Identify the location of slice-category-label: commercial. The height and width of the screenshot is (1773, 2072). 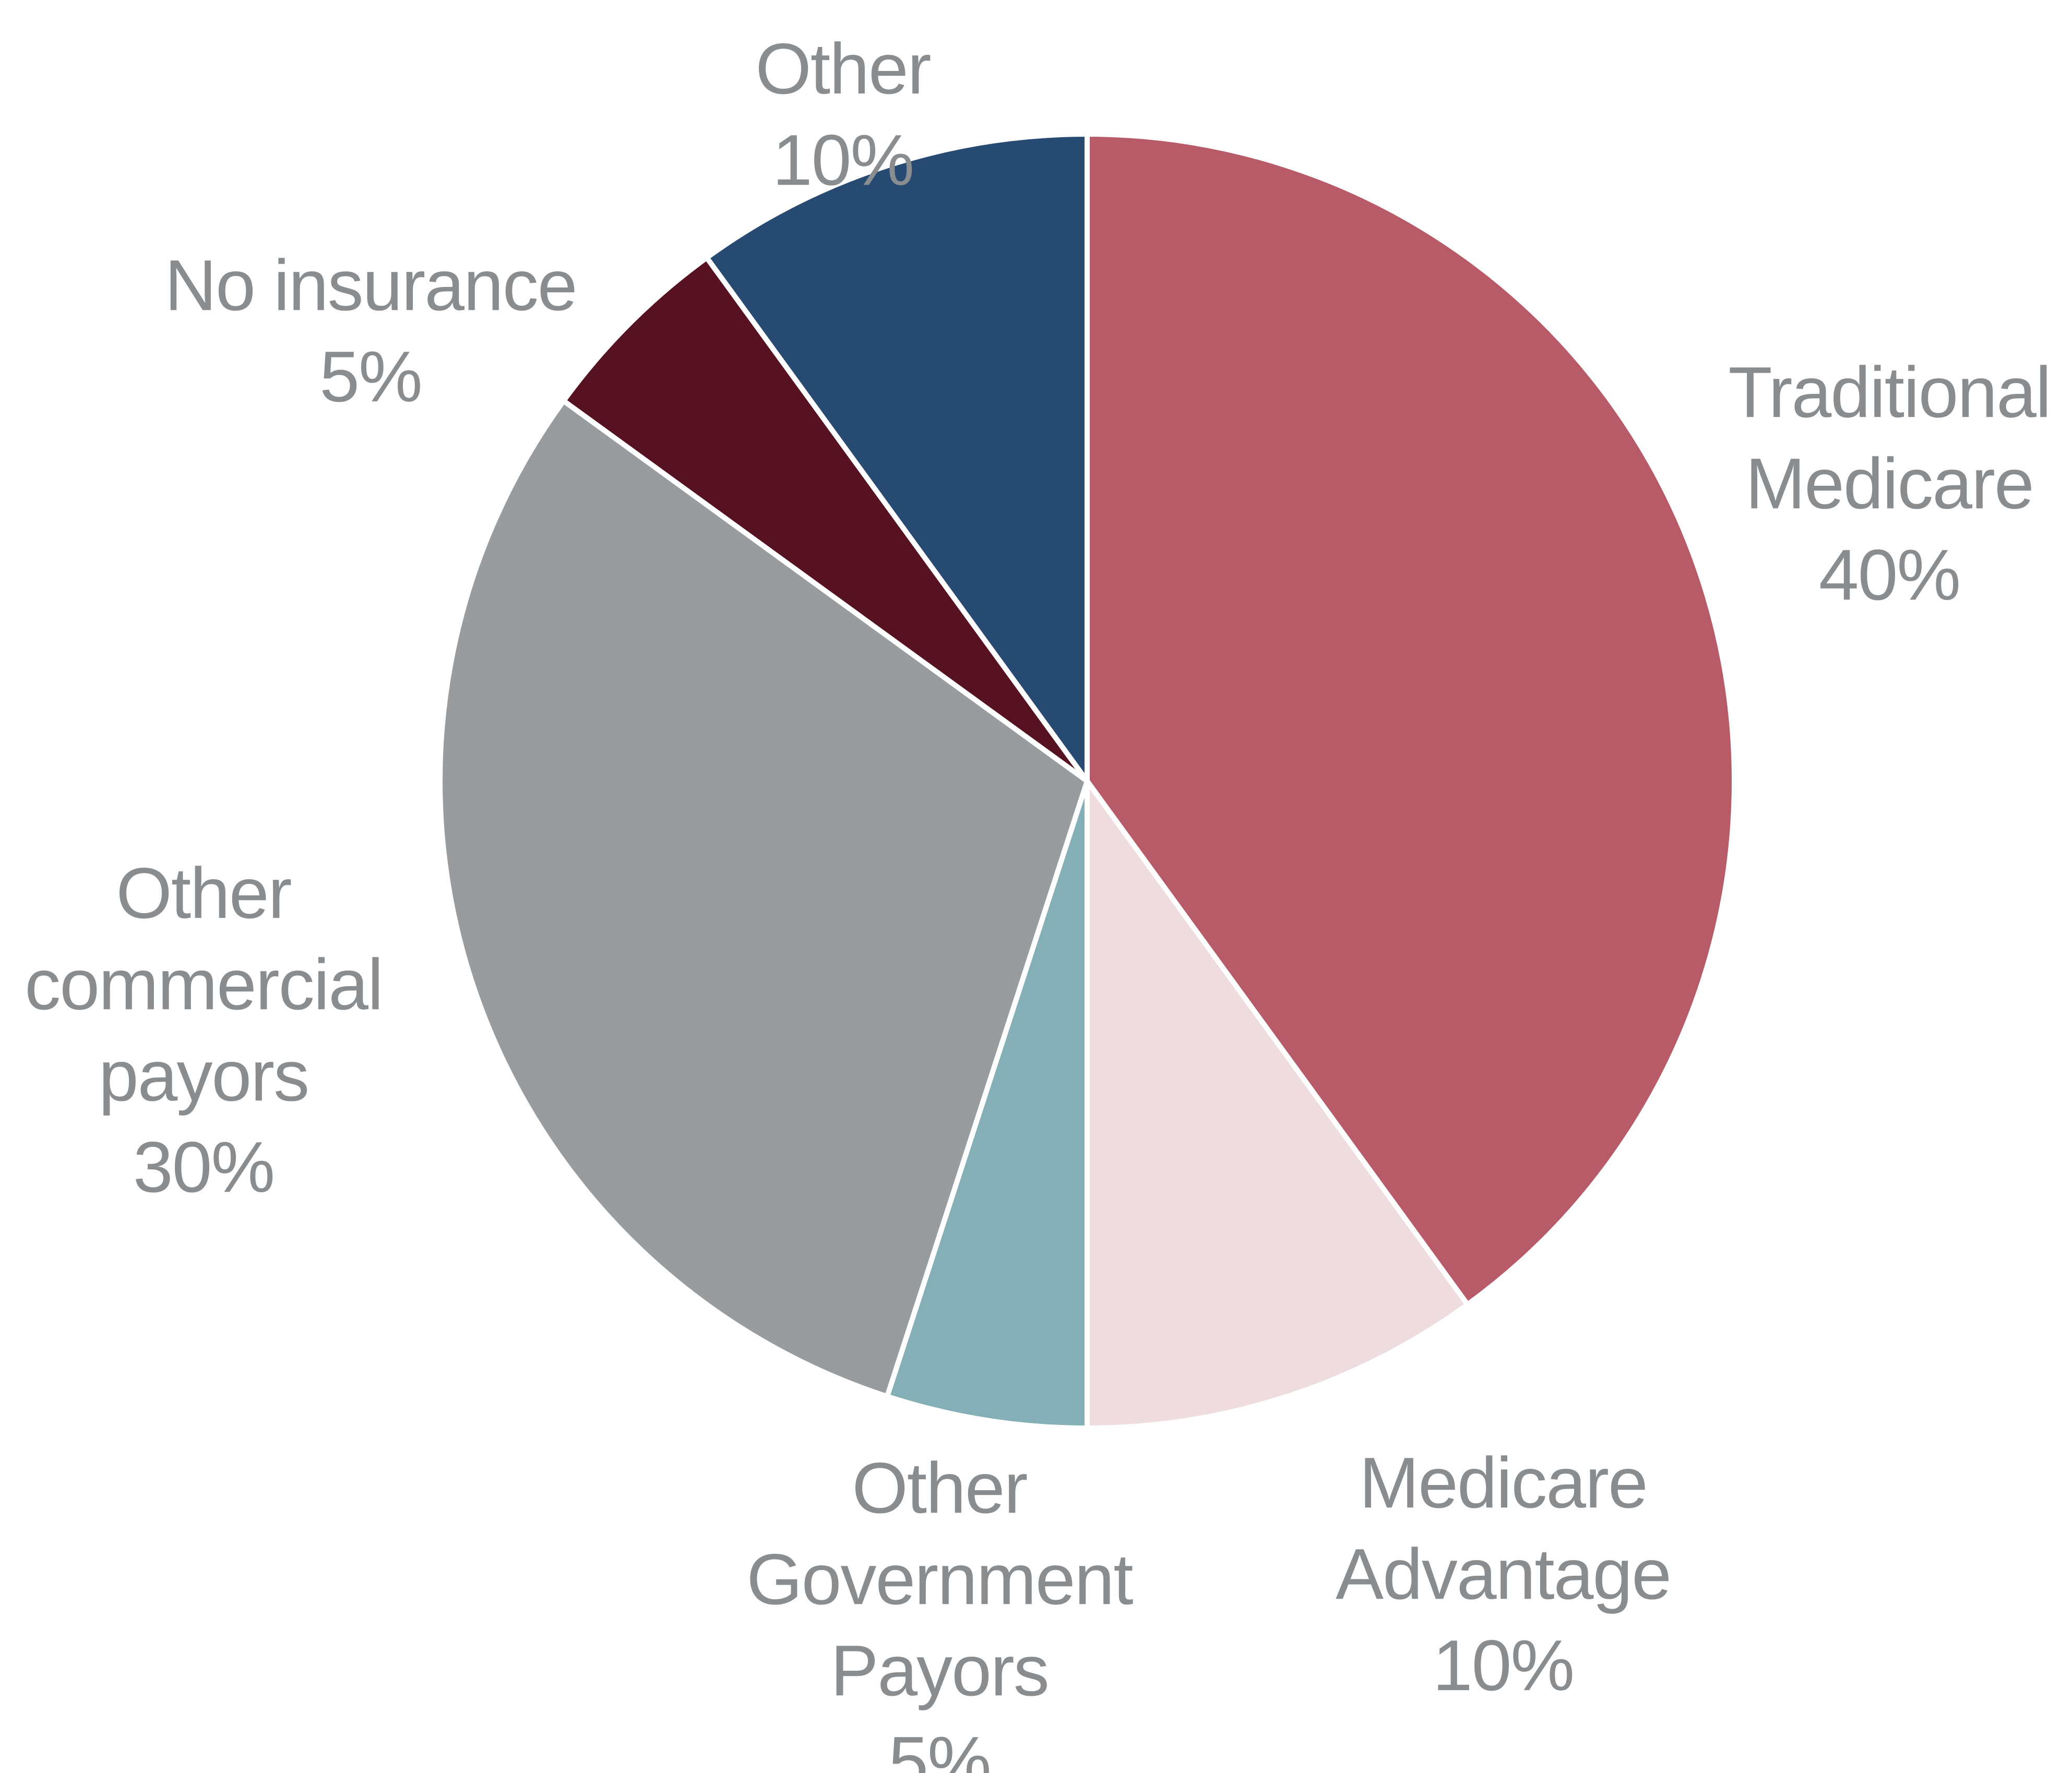
(203, 984).